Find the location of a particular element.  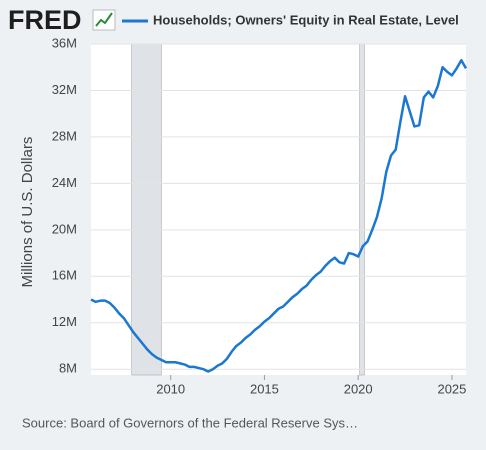

x-tick-label: 2020 is located at coordinates (358, 388).